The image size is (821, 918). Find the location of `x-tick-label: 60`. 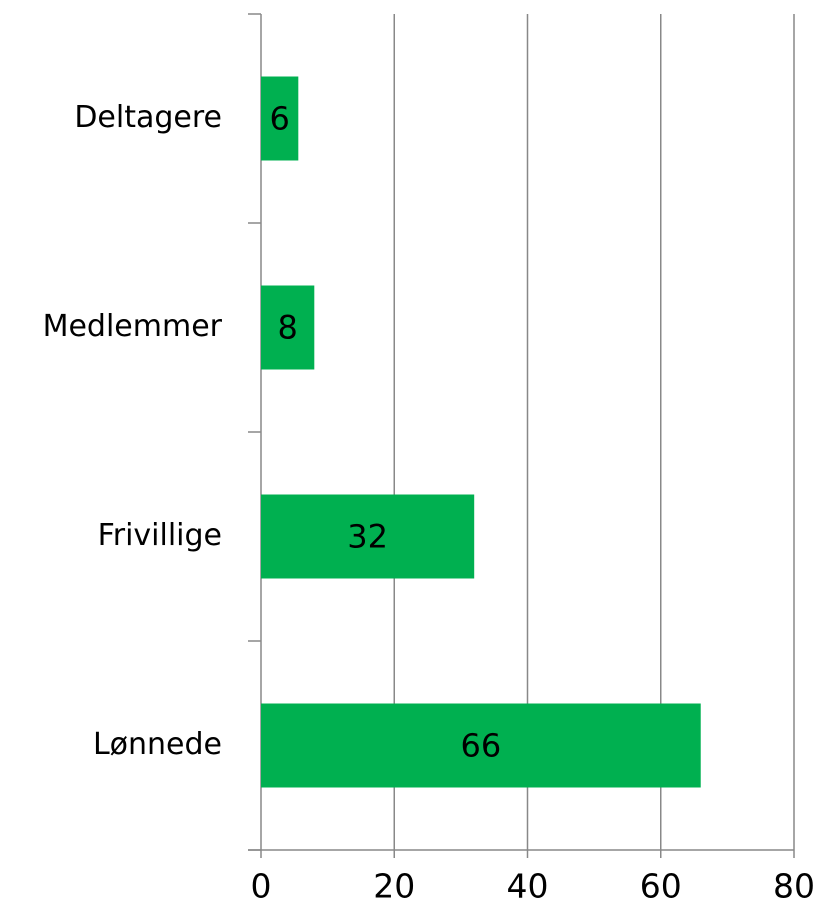

x-tick-label: 60 is located at coordinates (661, 886).